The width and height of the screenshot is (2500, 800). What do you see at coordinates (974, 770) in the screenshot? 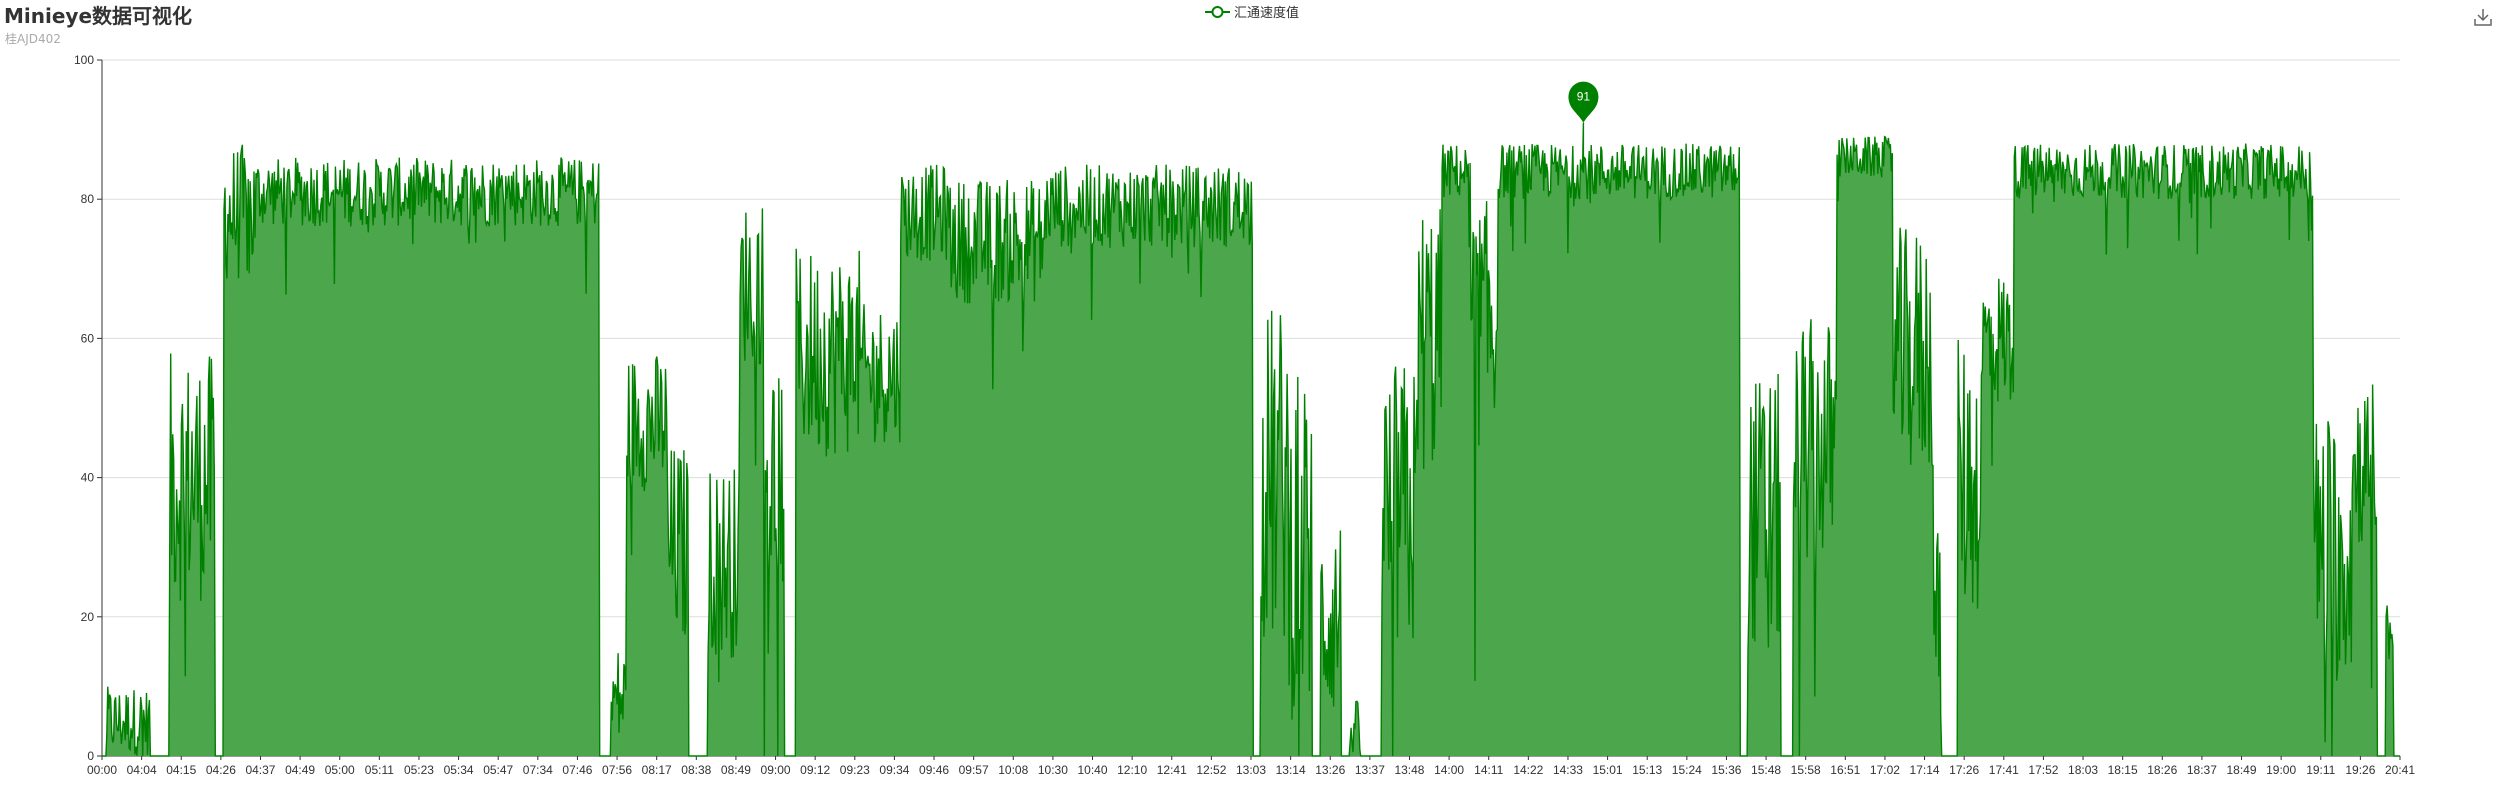
I see `x-tick-label: 09:57` at bounding box center [974, 770].